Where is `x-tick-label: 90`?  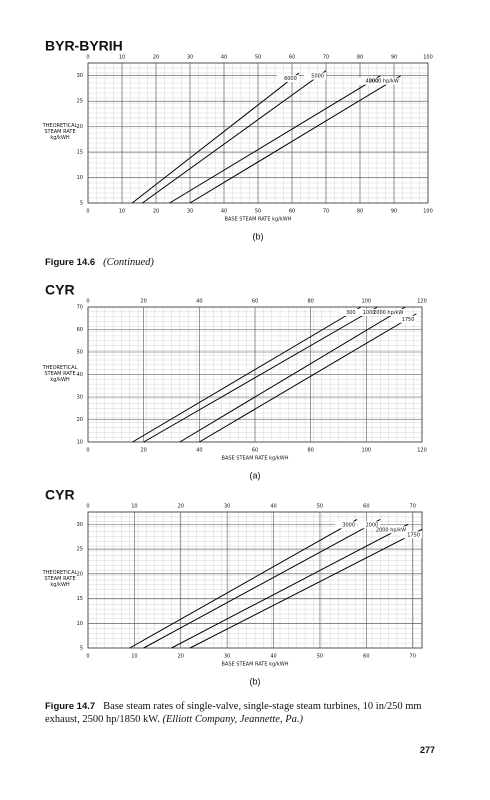 x-tick-label: 90 is located at coordinates (394, 58).